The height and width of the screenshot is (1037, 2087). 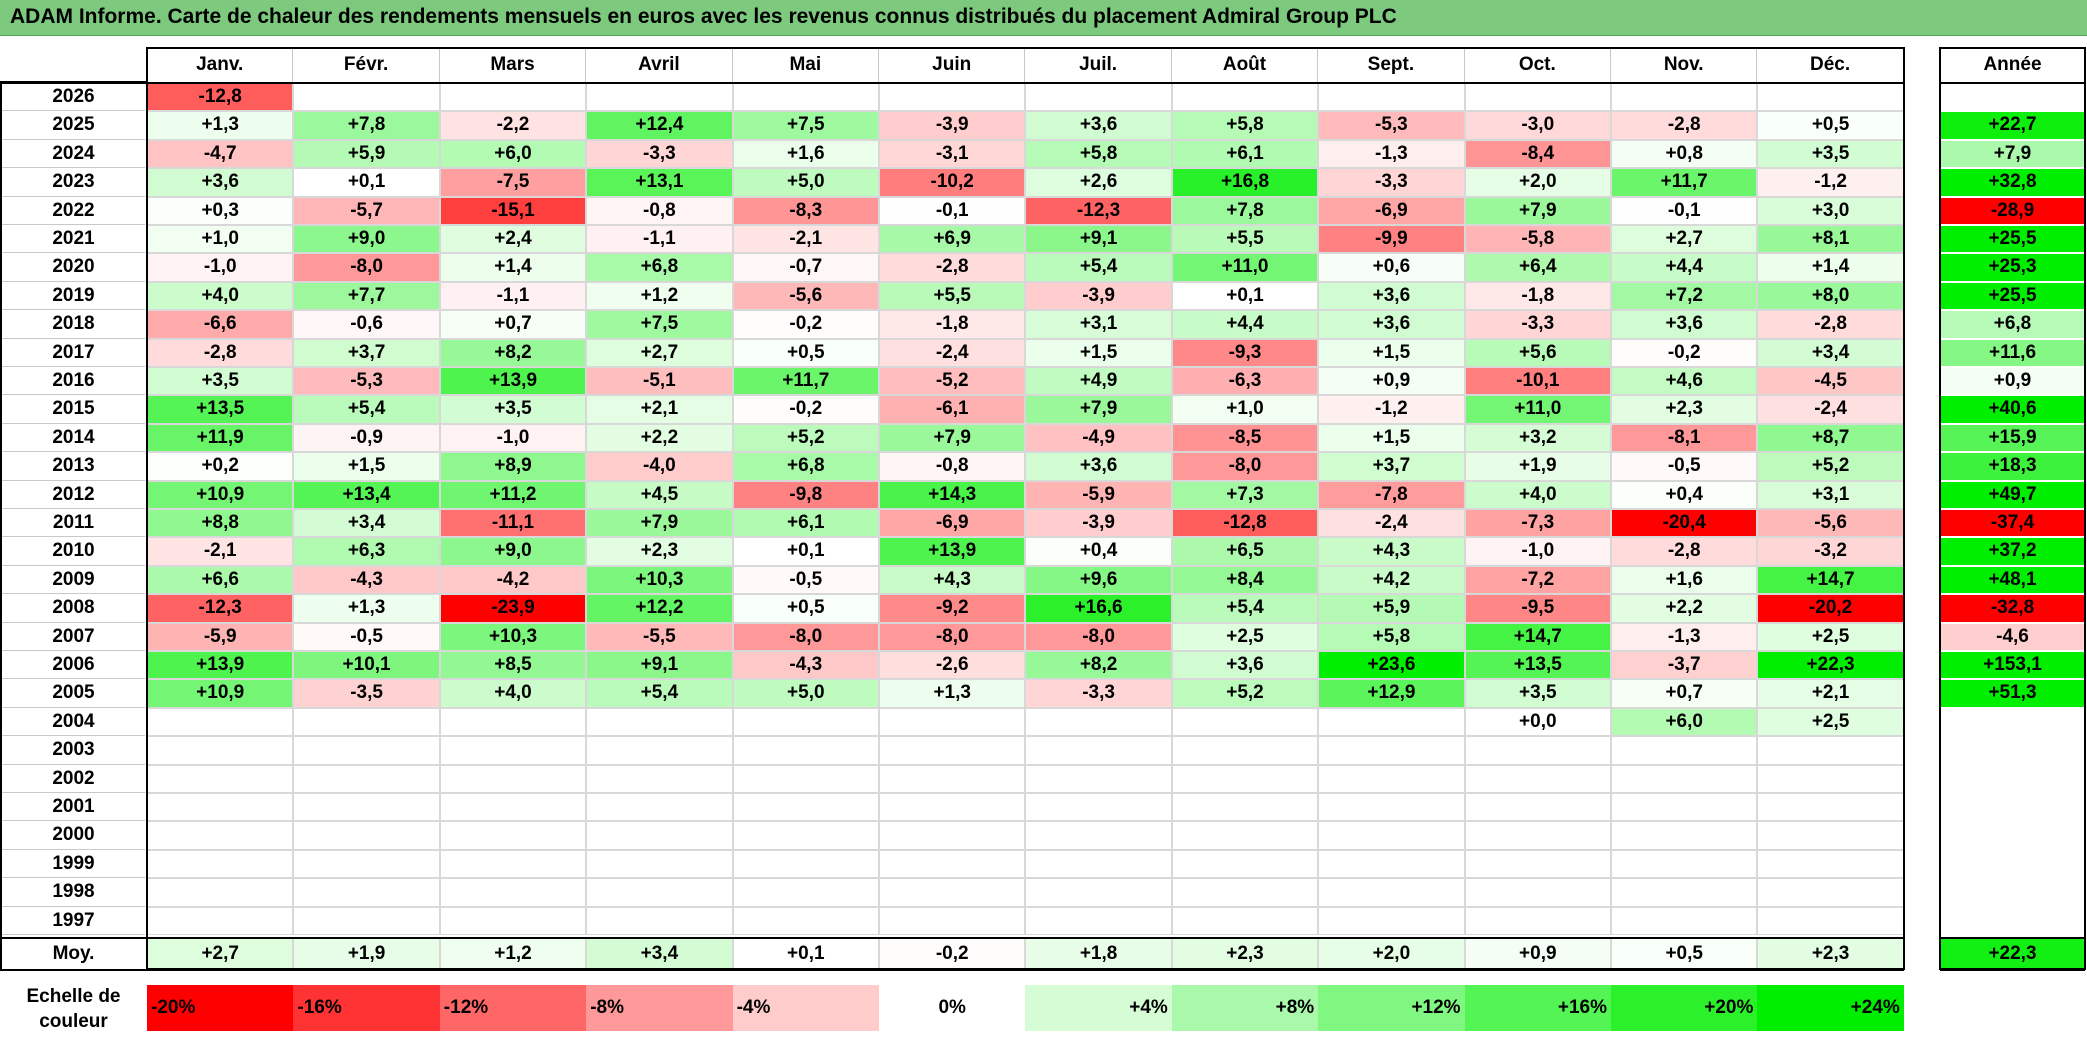 What do you see at coordinates (220, 608) in the screenshot?
I see `heatmap-cell: -12,3` at bounding box center [220, 608].